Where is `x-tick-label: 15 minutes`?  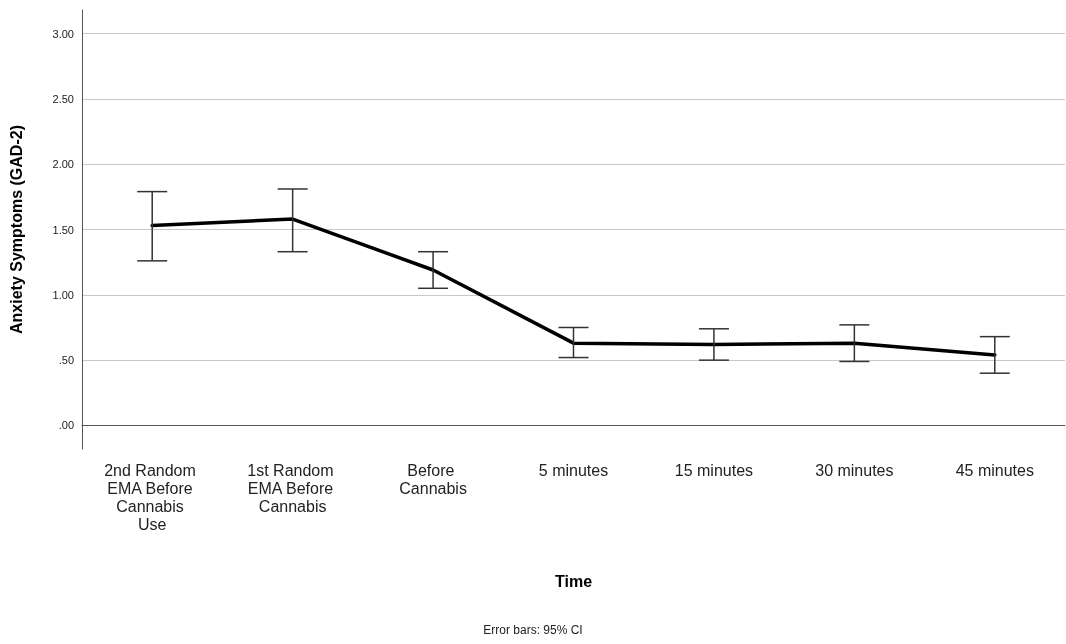
x-tick-label: 15 minutes is located at coordinates (714, 470).